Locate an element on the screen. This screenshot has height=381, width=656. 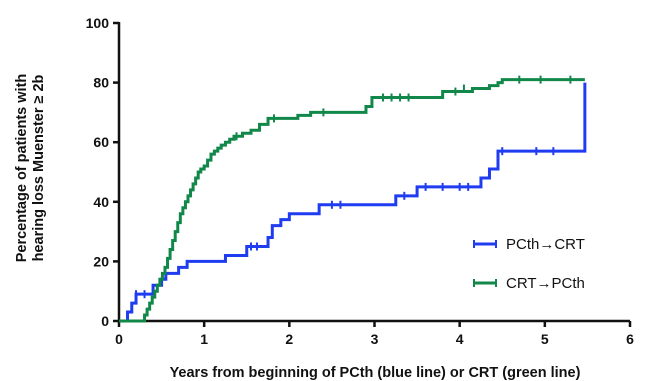
x-tick-label-3: 3 is located at coordinates (375, 339).